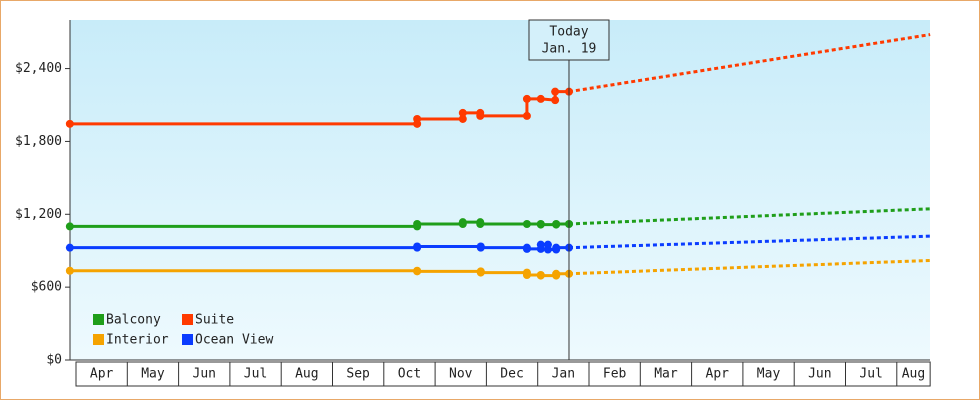 This screenshot has width=980, height=400. What do you see at coordinates (569, 49) in the screenshot?
I see `today-label: Jan. 19` at bounding box center [569, 49].